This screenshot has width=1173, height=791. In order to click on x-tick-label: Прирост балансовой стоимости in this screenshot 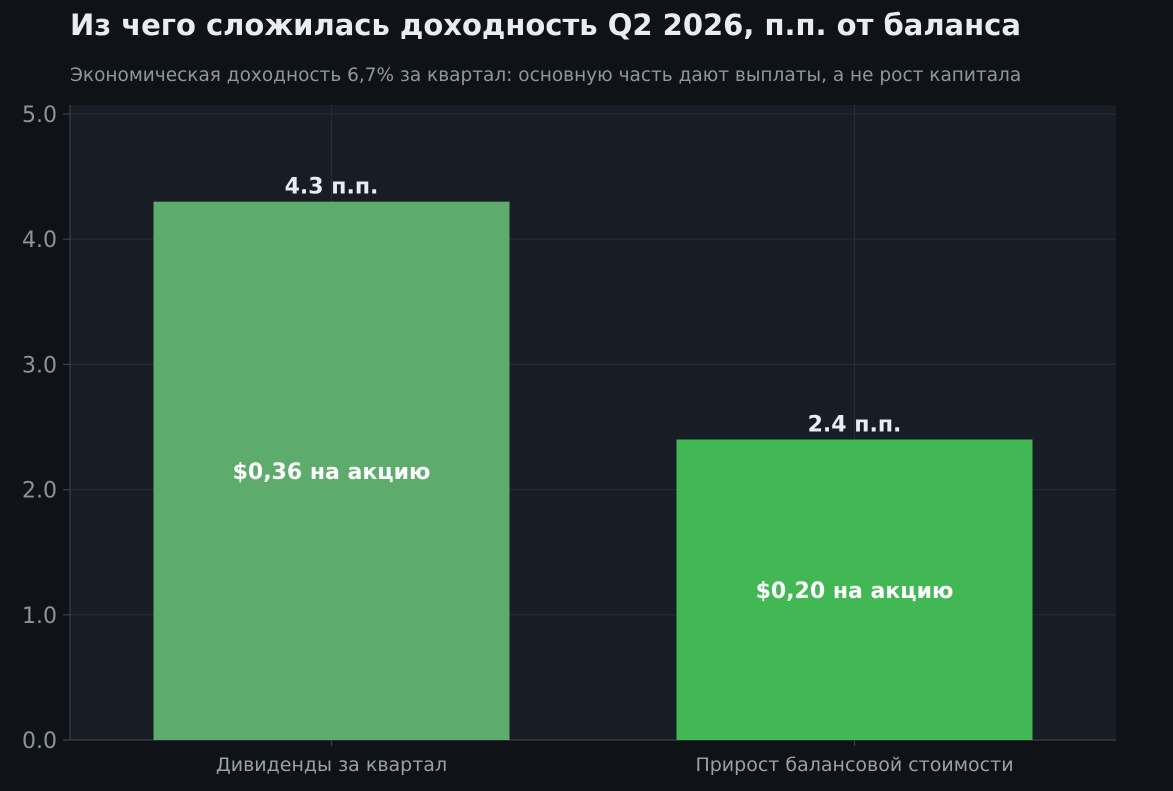, I will do `click(854, 765)`.